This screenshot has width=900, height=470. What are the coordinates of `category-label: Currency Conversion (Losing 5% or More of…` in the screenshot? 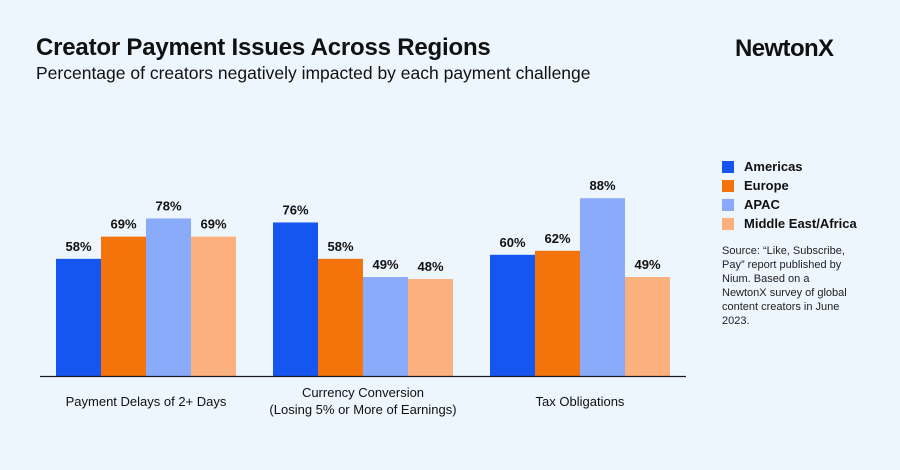 It's located at (362, 401).